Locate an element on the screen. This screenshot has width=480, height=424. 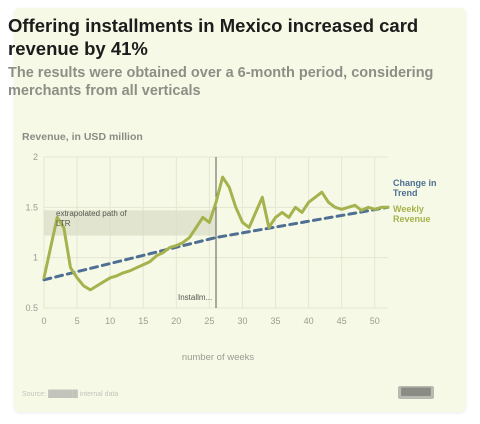
y-tick-label: 1 is located at coordinates (35, 258).